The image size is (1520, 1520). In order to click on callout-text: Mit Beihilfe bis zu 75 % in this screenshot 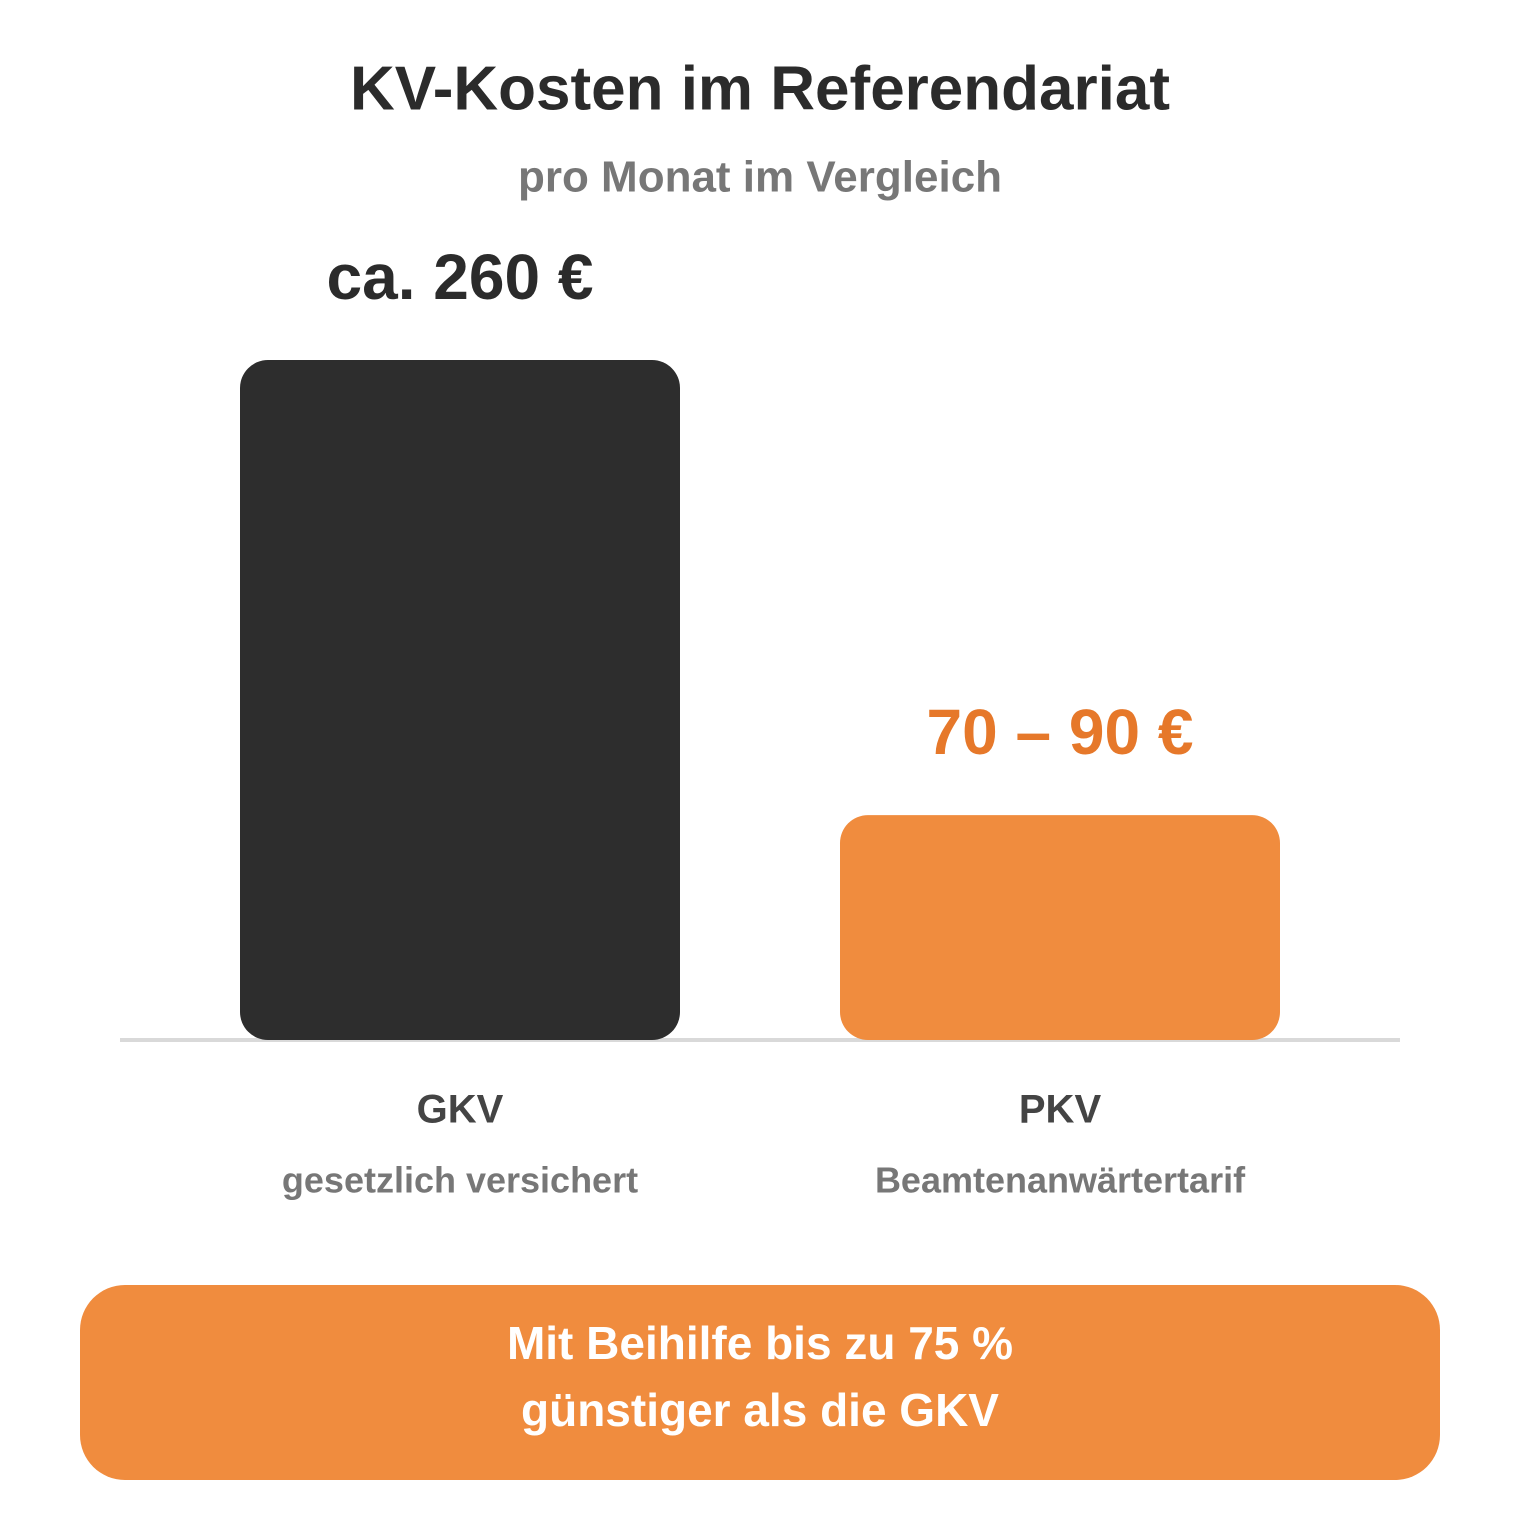, I will do `click(760, 1343)`.